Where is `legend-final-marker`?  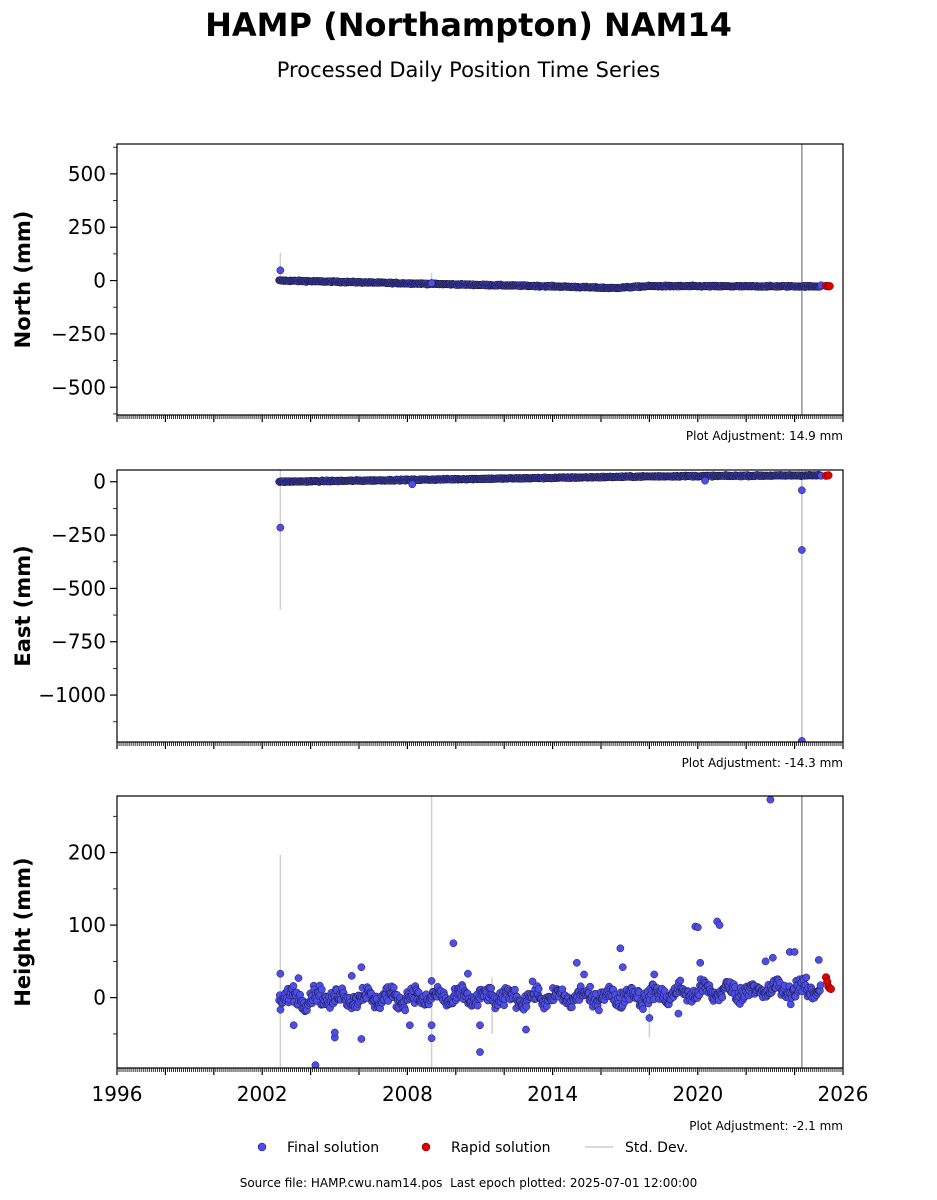
legend-final-marker is located at coordinates (262, 1147).